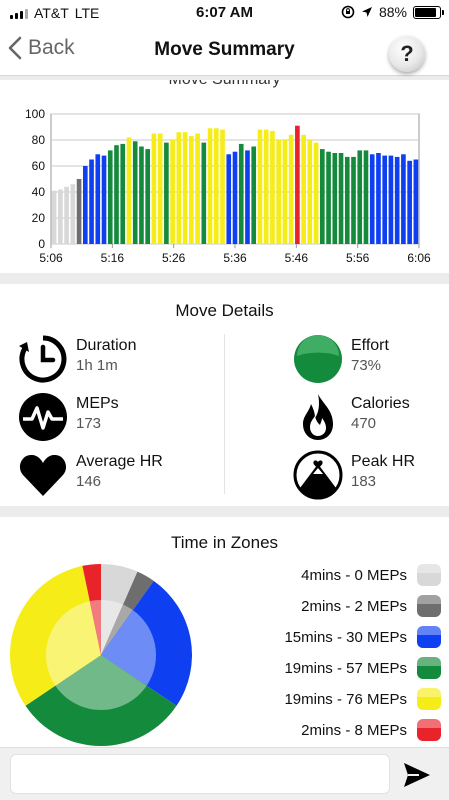 This screenshot has height=800, width=449. I want to click on detail-value: 1h 1m, so click(97, 365).